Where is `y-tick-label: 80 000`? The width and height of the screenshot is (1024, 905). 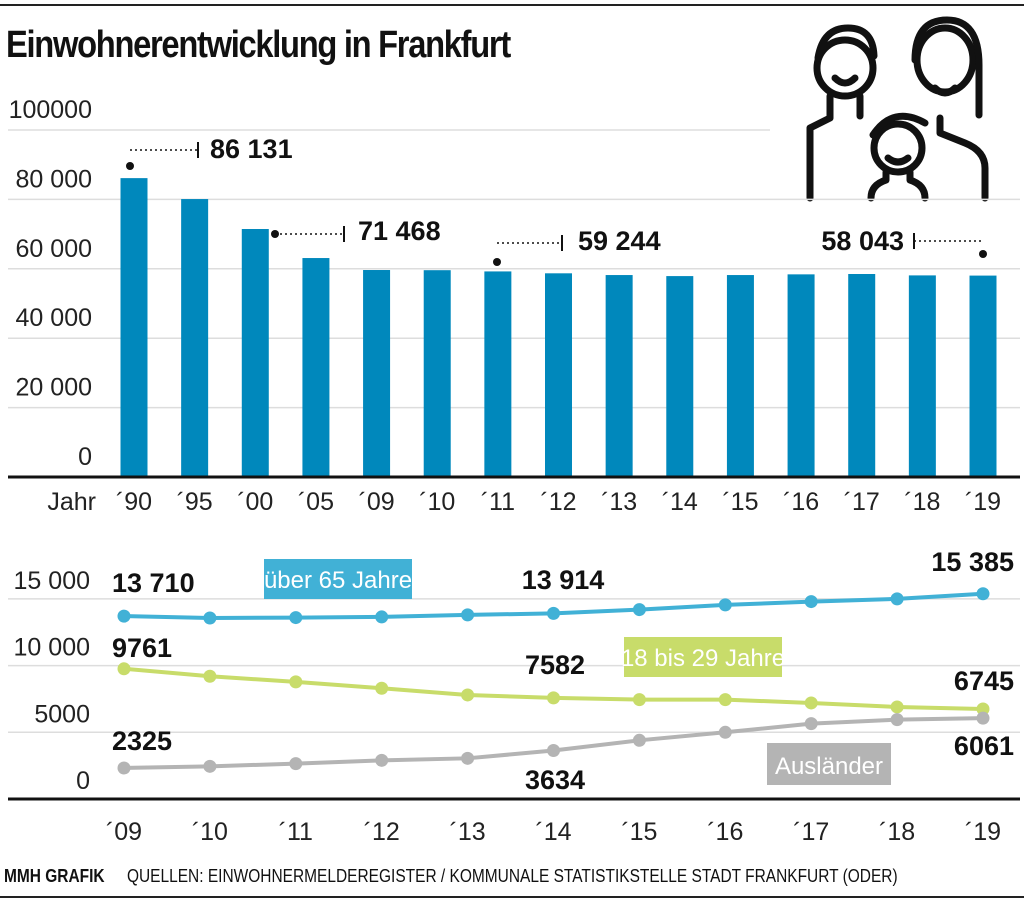
y-tick-label: 80 000 is located at coordinates (54, 179).